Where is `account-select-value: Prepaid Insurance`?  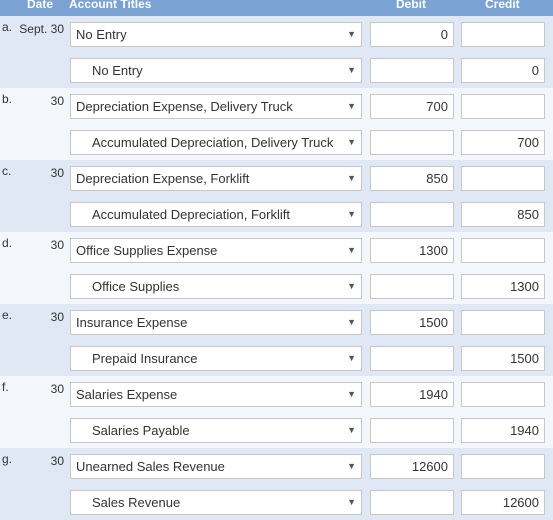 account-select-value: Prepaid Insurance is located at coordinates (145, 358).